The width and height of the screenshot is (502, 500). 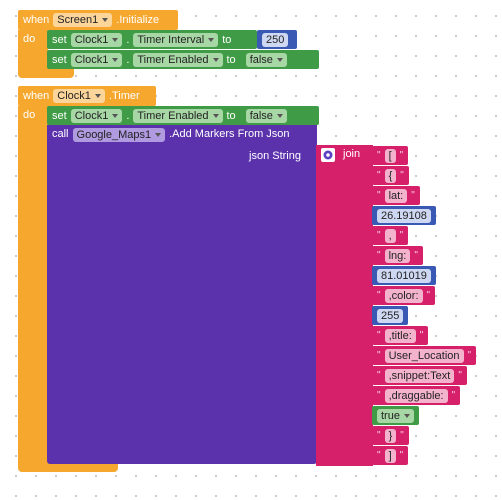 I want to click on text-block: " ,snippet:Text ", so click(x=419, y=375).